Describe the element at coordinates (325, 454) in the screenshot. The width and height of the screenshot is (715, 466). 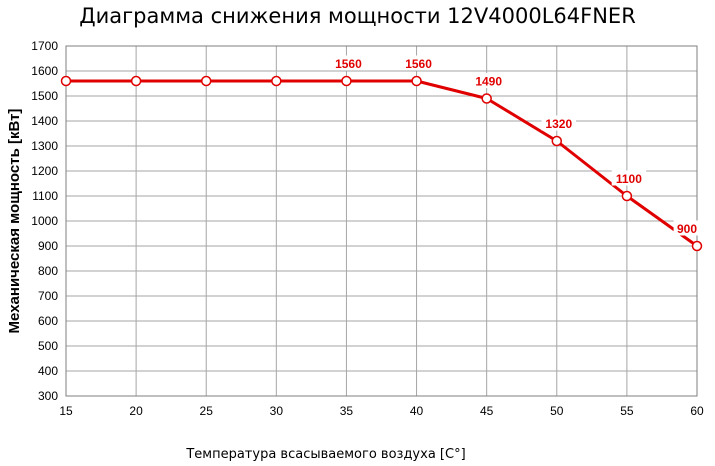
I see `x-axis-label: Температура всасываемого воздуха [C°]` at that location.